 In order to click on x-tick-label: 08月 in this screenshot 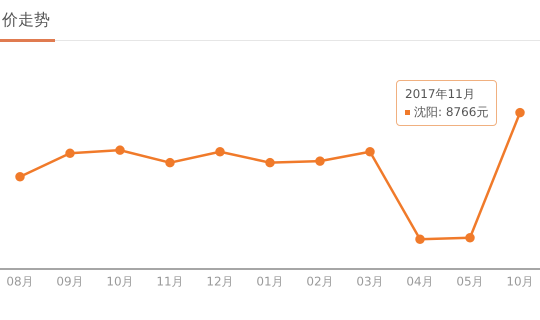, I will do `click(20, 281)`.